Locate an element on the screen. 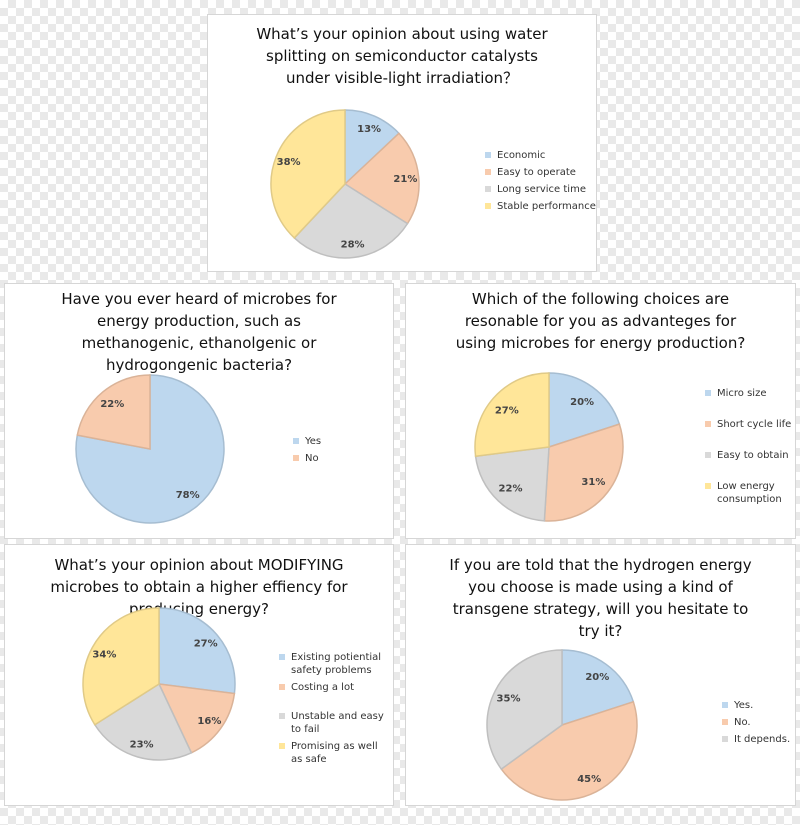 This screenshot has height=825, width=800. legend-item: Economic is located at coordinates (540, 155).